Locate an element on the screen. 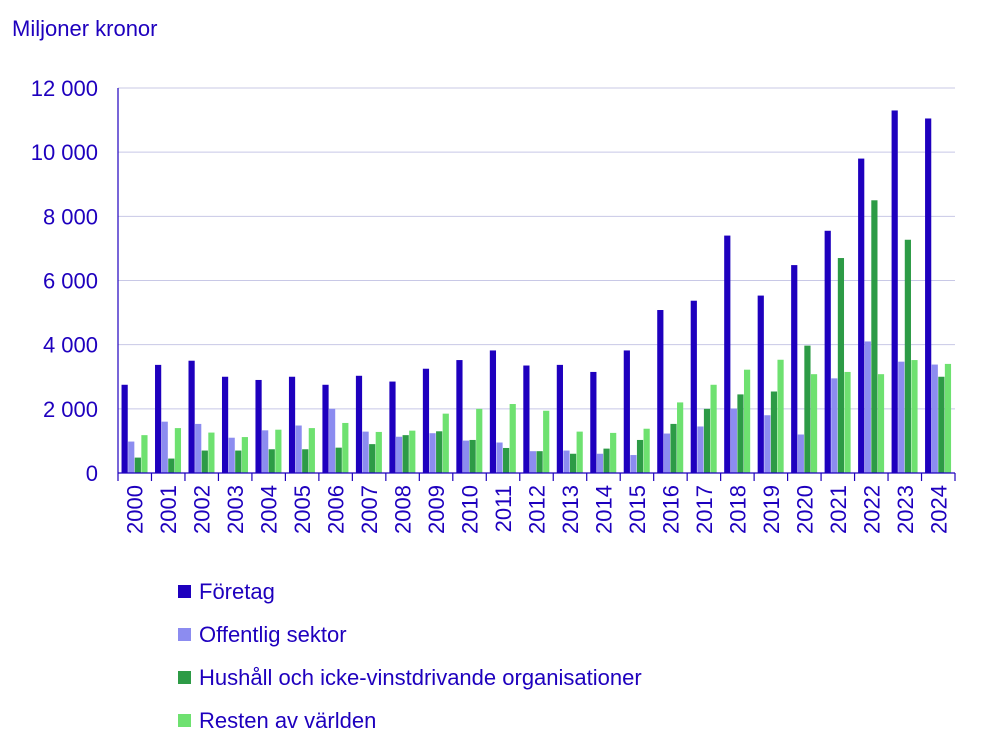 The width and height of the screenshot is (1003, 751). y-tick-label: 12 000 is located at coordinates (64, 88).